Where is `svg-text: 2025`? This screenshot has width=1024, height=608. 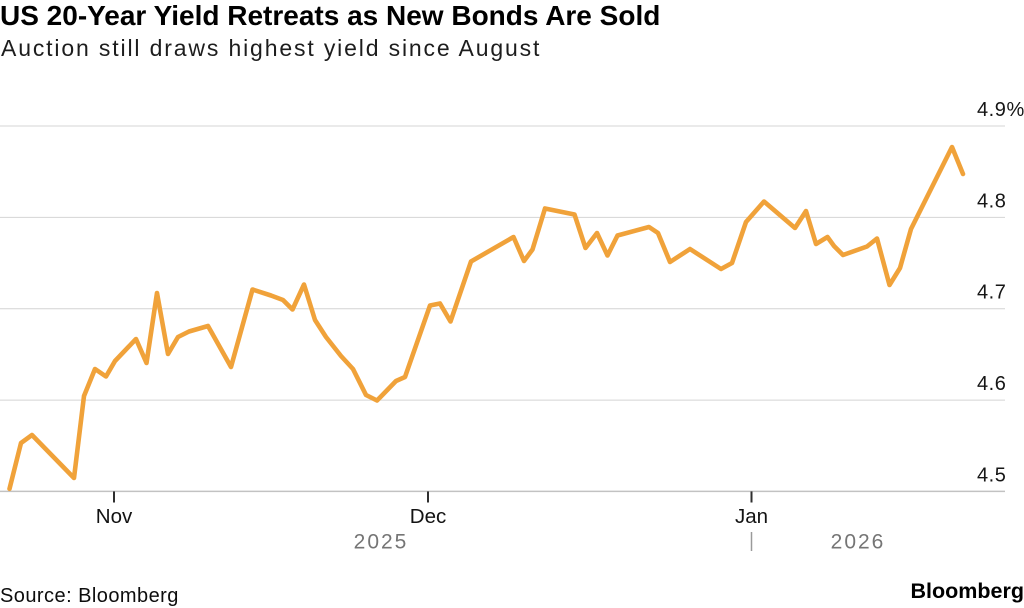
svg-text: 2025 is located at coordinates (381, 542).